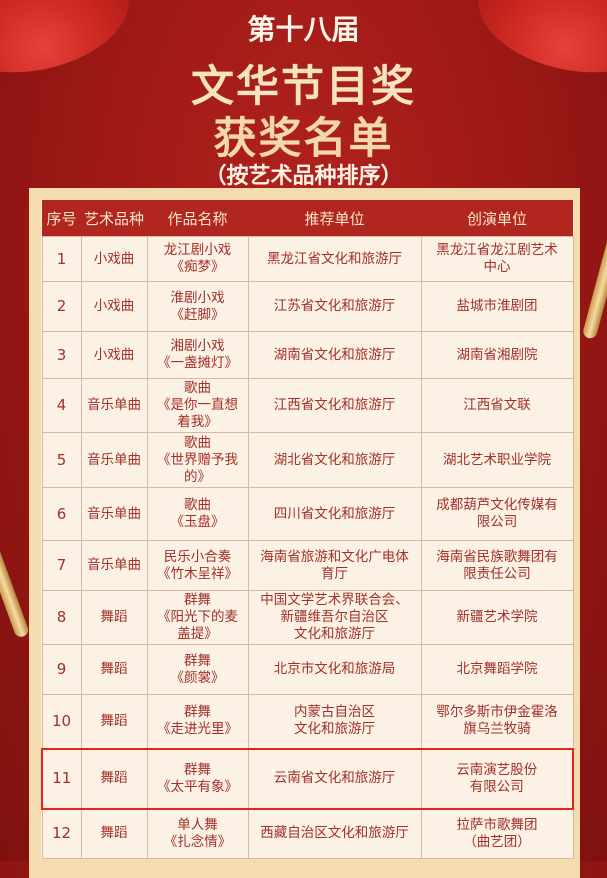 This screenshot has width=607, height=878. What do you see at coordinates (197, 514) in the screenshot?
I see `cell-work: 歌曲 《玉盘》` at bounding box center [197, 514].